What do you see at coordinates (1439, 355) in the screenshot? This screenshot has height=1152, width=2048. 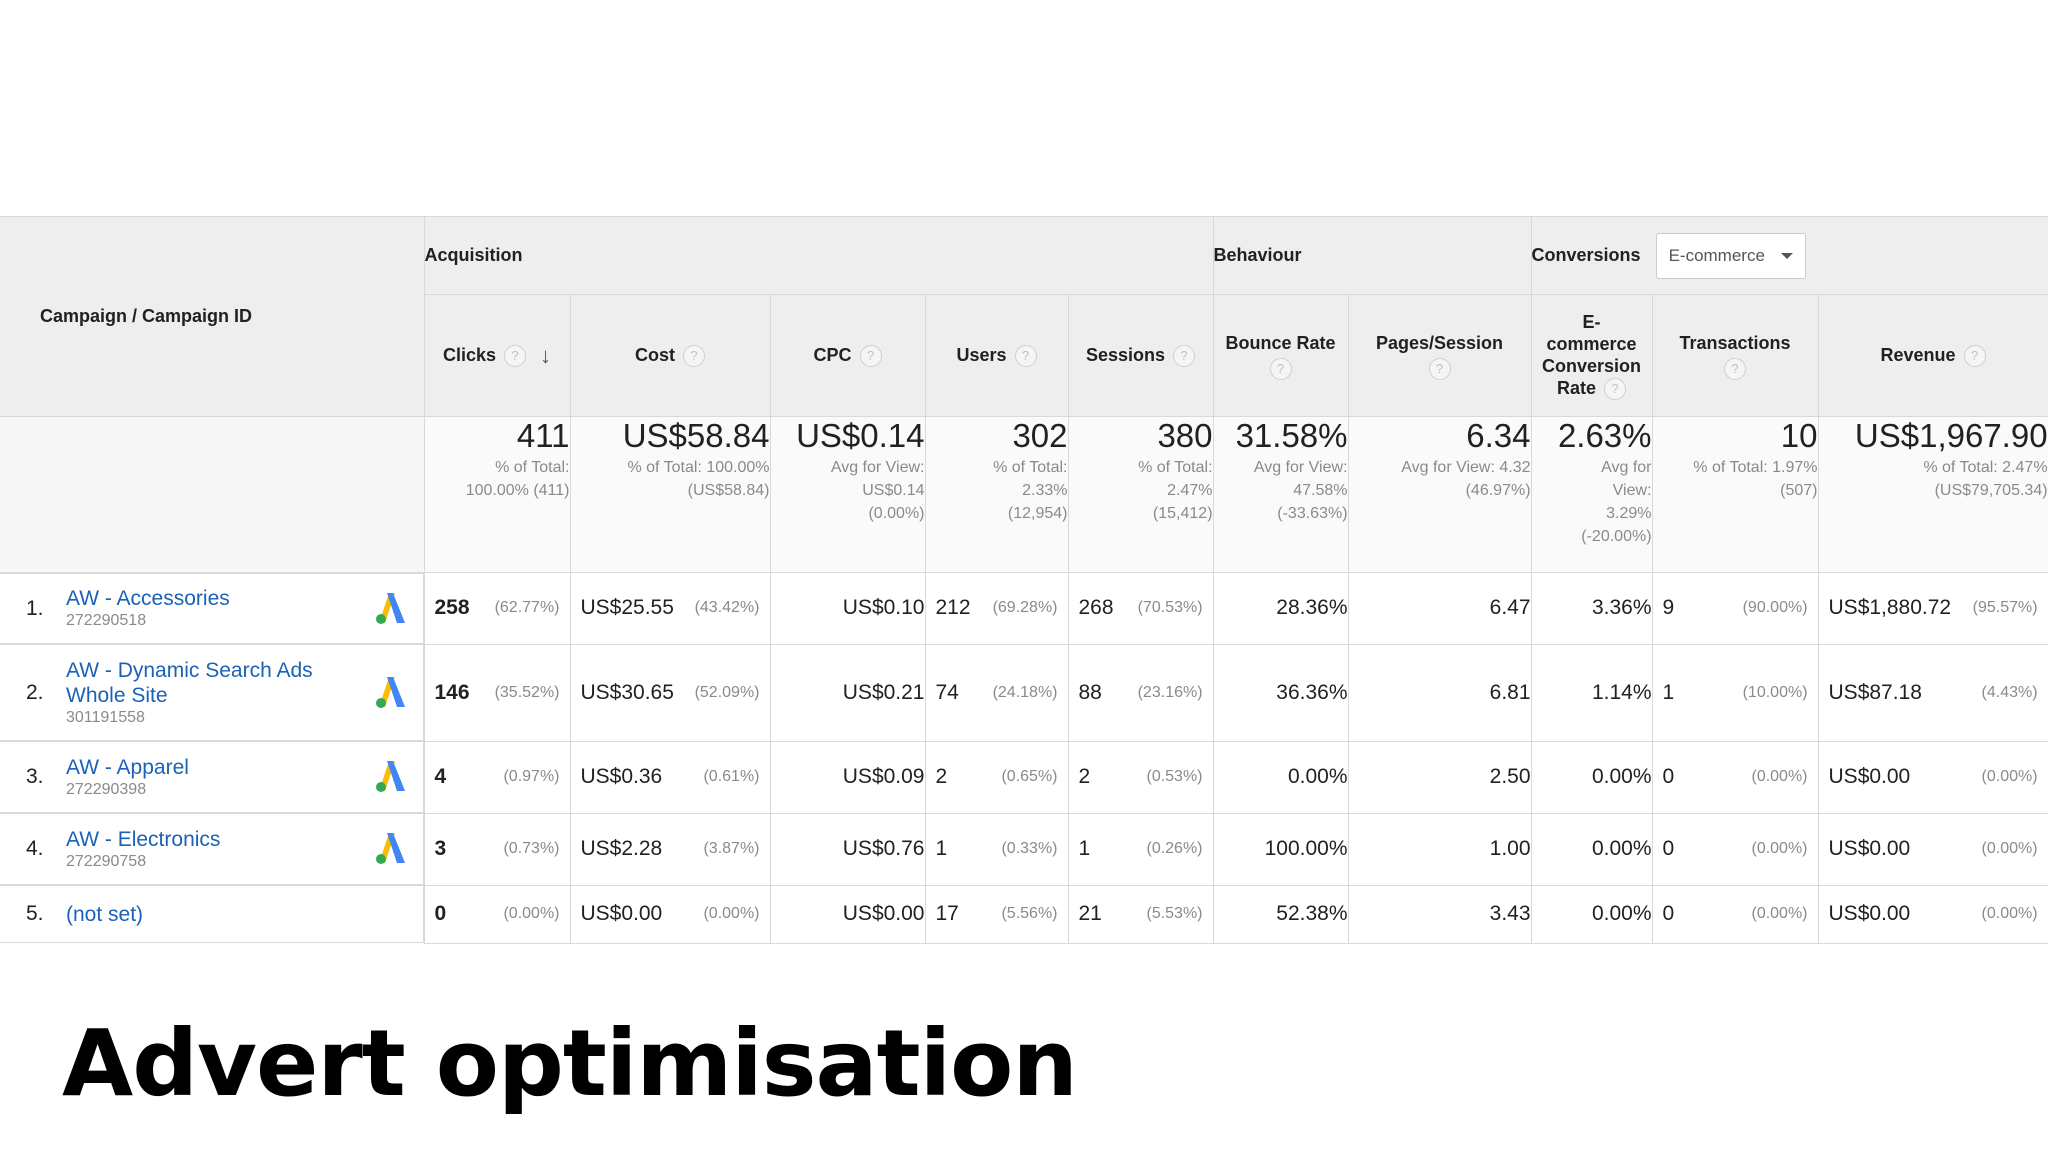 I see `pages-session-header: Pages/Session?` at bounding box center [1439, 355].